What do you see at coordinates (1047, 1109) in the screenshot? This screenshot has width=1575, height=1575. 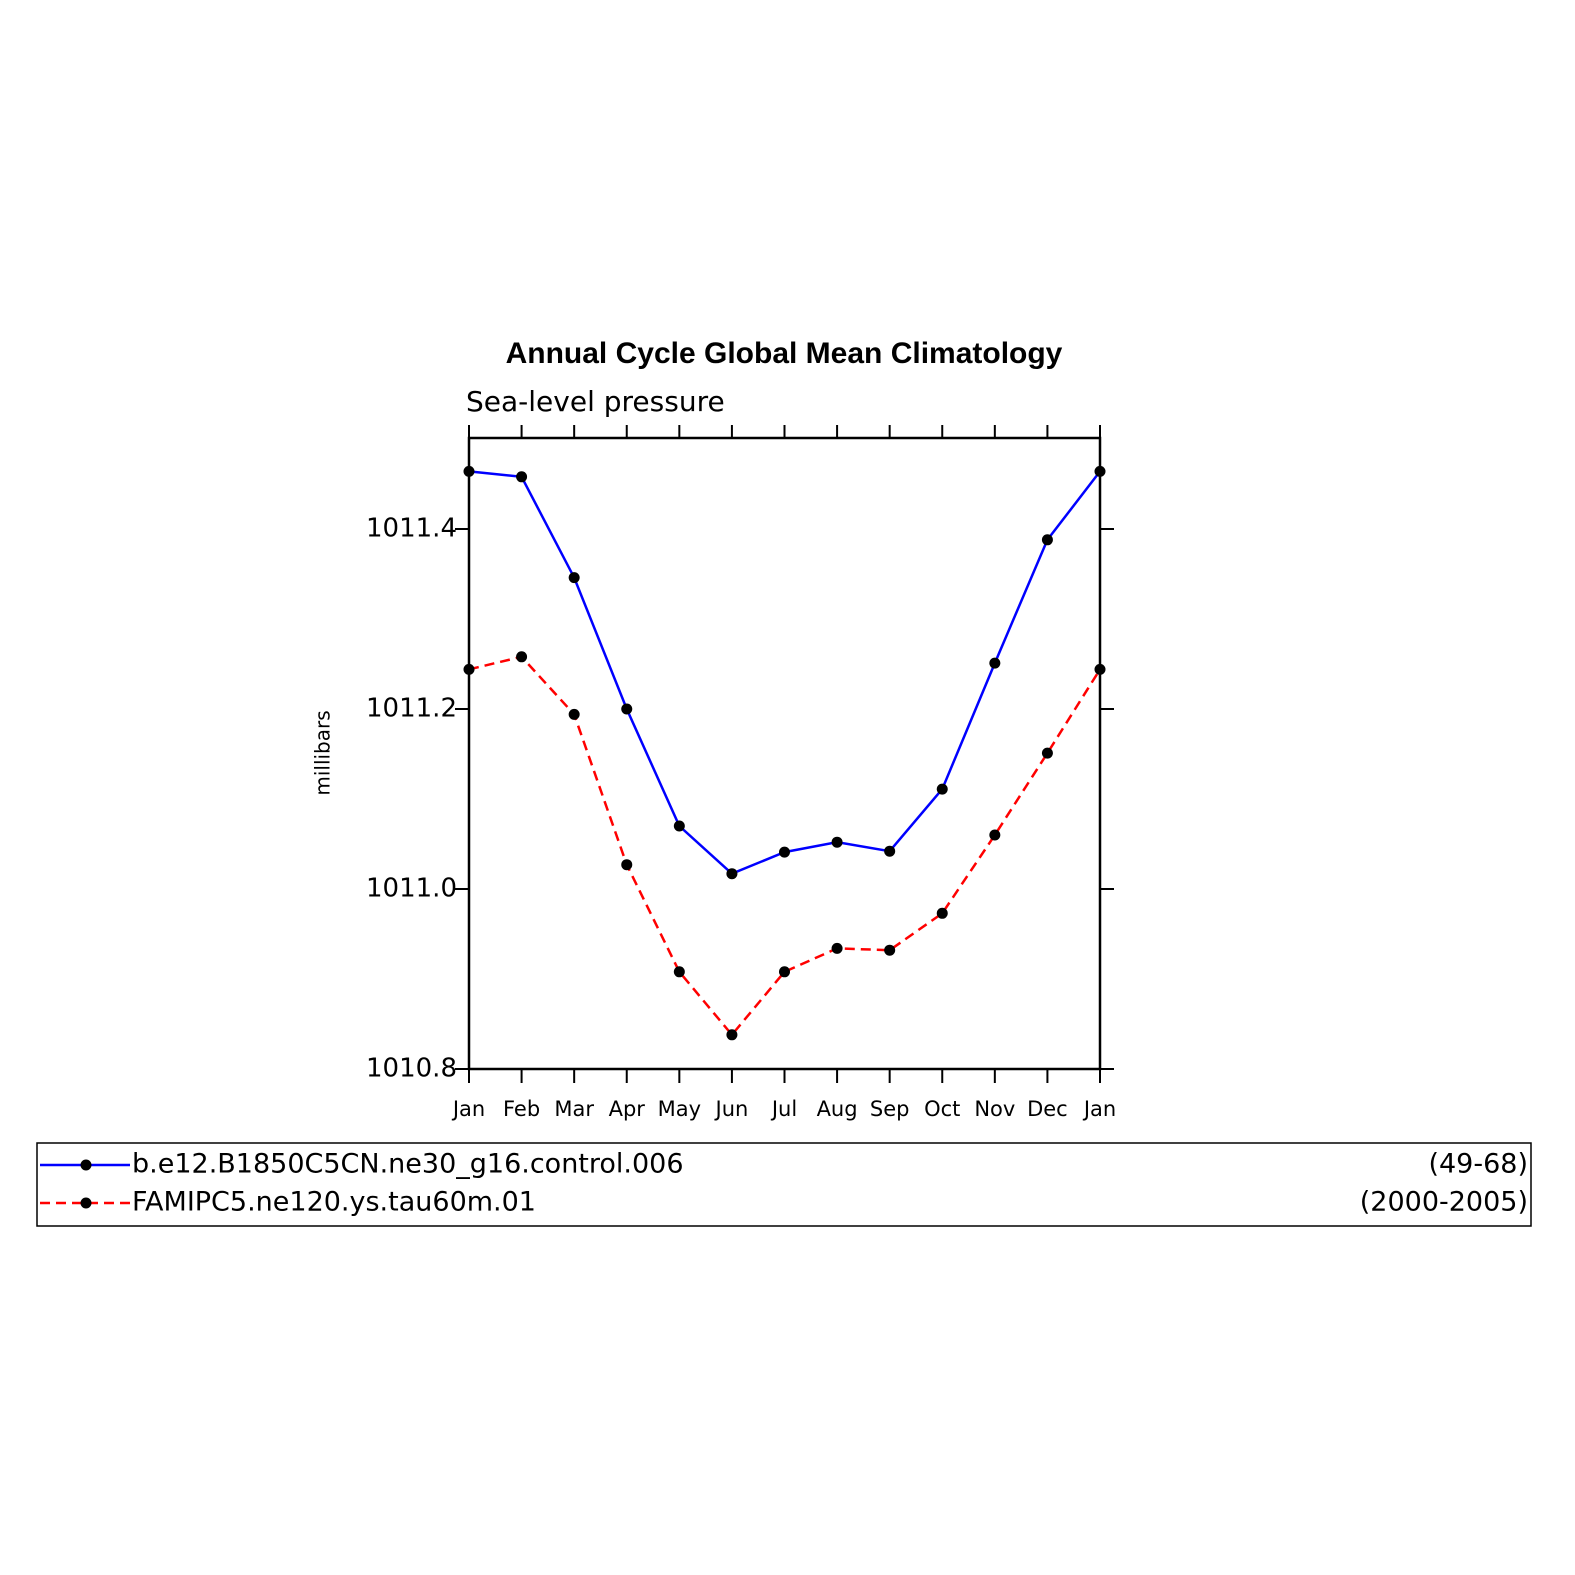 I see `x-tick-label: Dec` at bounding box center [1047, 1109].